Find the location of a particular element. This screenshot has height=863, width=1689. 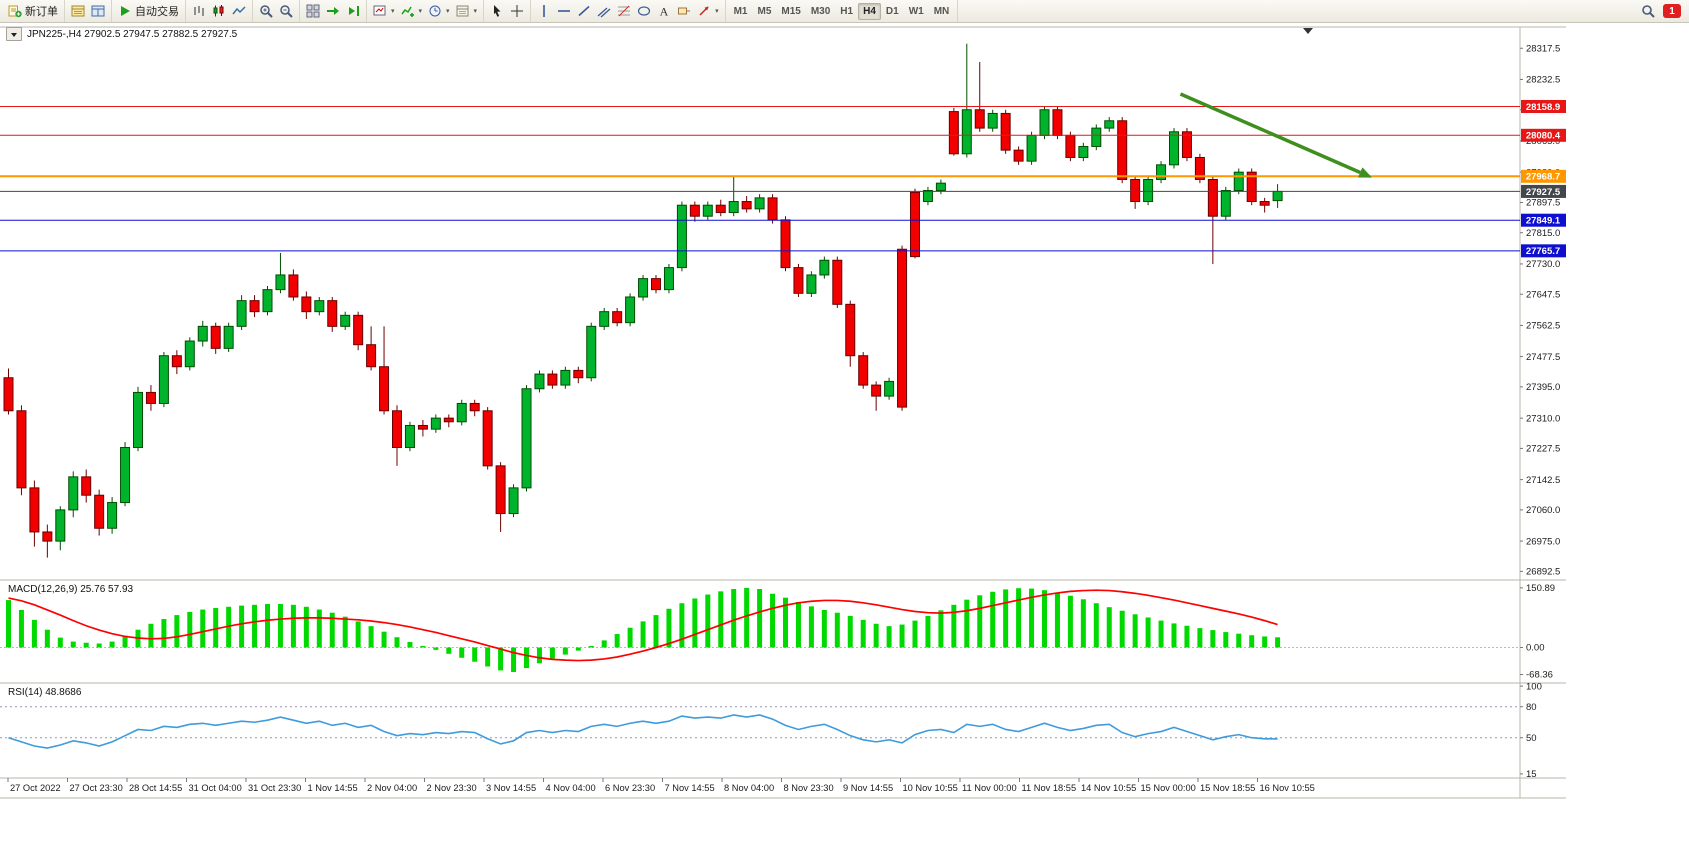

indicators-button: ▾ is located at coordinates (412, 11).